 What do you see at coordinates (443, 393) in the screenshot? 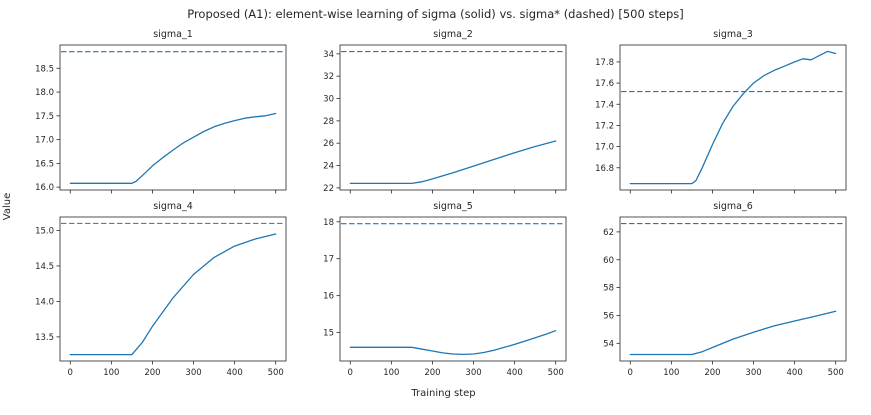
I see `x-axis-label: Training step` at bounding box center [443, 393].